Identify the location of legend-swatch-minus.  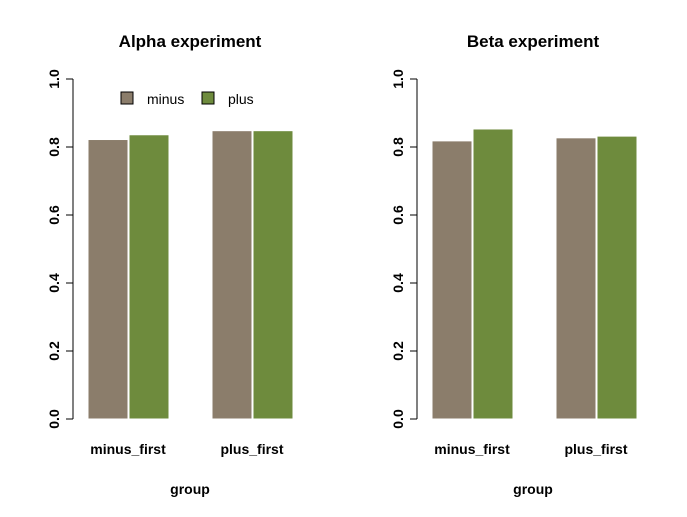
(127, 98).